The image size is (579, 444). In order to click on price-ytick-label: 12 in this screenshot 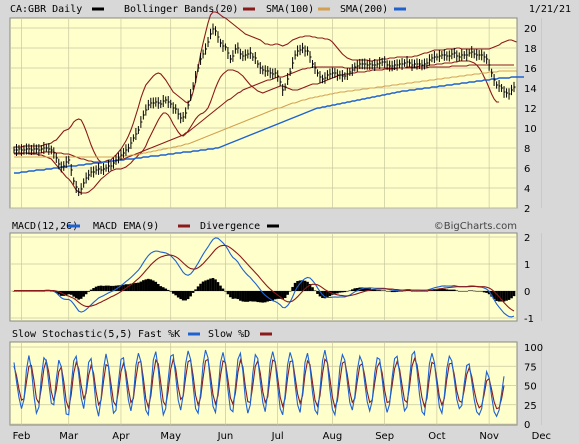, I will do `click(530, 109)`.